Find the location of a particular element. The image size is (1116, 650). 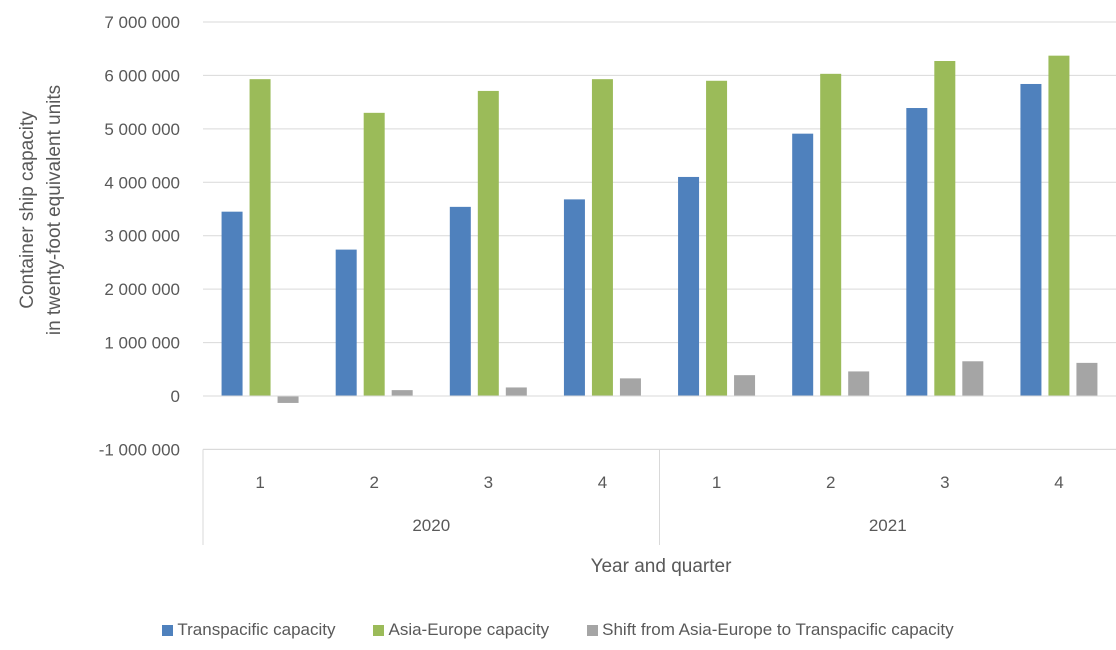

x-group-label: 2021 is located at coordinates (888, 525).